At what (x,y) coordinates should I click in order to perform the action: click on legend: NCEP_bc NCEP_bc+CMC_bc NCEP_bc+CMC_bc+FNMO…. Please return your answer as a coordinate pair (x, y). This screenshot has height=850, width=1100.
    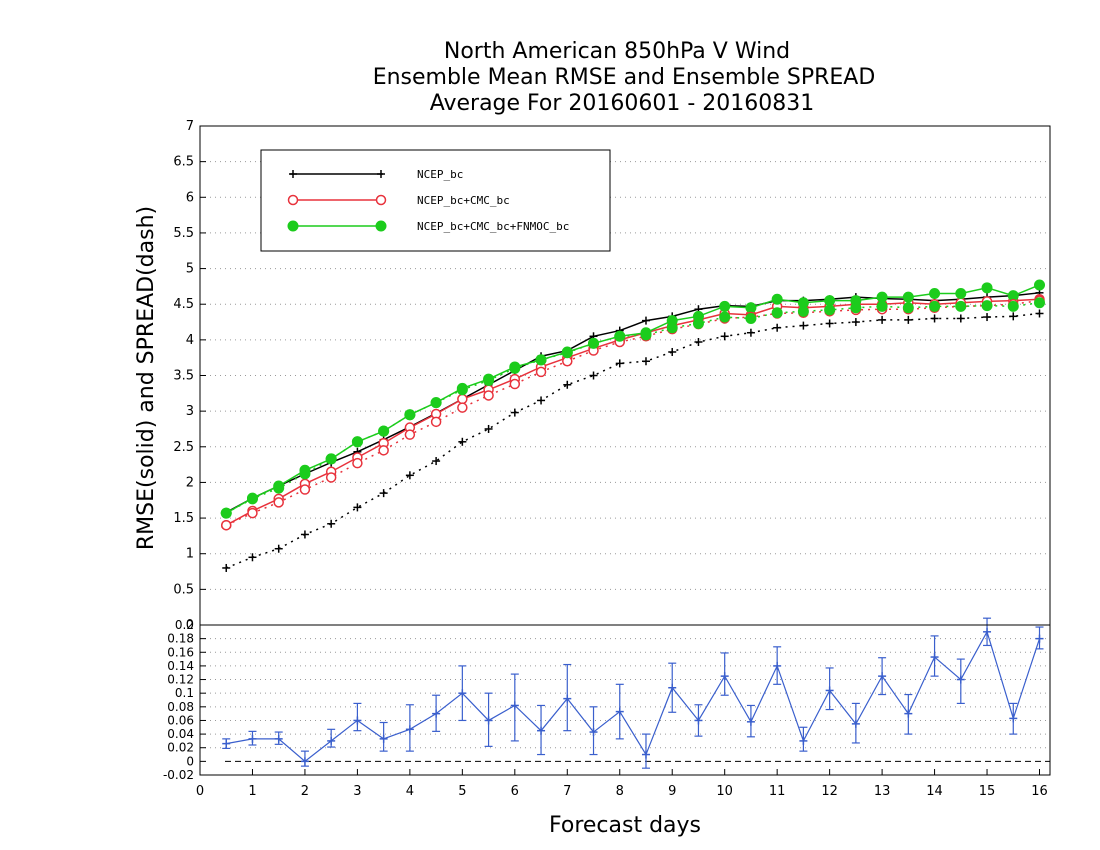
    Looking at the image, I should click on (435, 200).